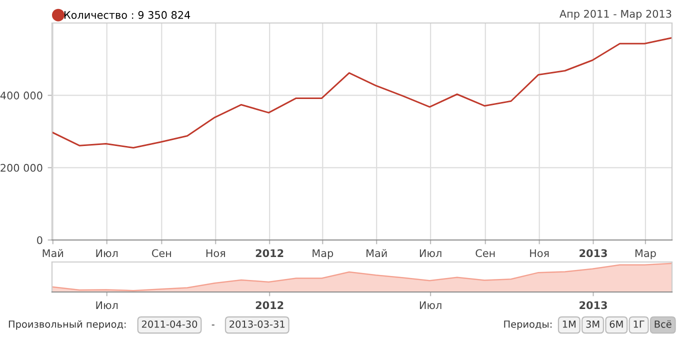 The width and height of the screenshot is (680, 337). What do you see at coordinates (39, 240) in the screenshot?
I see `y-tick-label: 0` at bounding box center [39, 240].